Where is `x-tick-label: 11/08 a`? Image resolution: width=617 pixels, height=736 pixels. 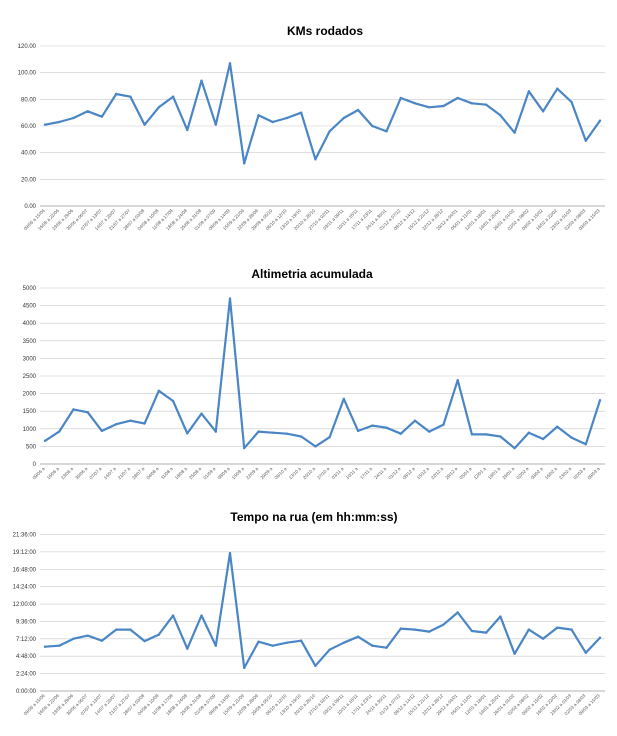
x-tick-label: 11/08 a is located at coordinates (167, 473).